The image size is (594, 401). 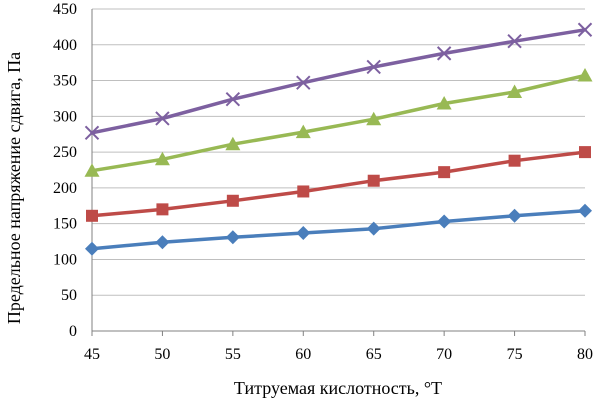 What do you see at coordinates (65, 45) in the screenshot?
I see `y-tick-label-400: 400` at bounding box center [65, 45].